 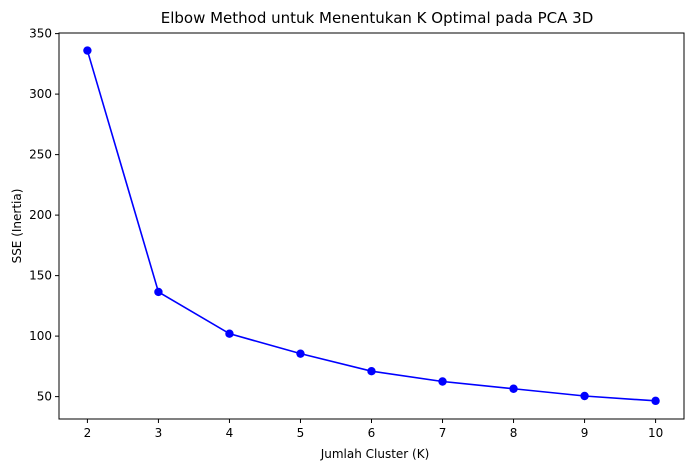 I want to click on x-tick-label: 10, so click(x=655, y=433).